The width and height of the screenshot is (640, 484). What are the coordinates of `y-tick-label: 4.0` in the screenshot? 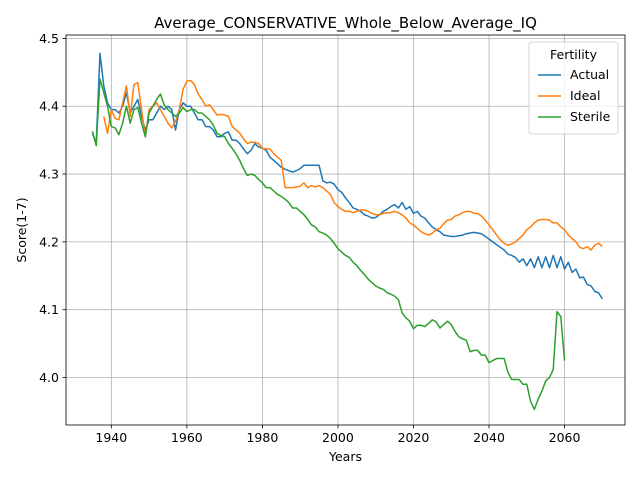 It's located at (49, 377).